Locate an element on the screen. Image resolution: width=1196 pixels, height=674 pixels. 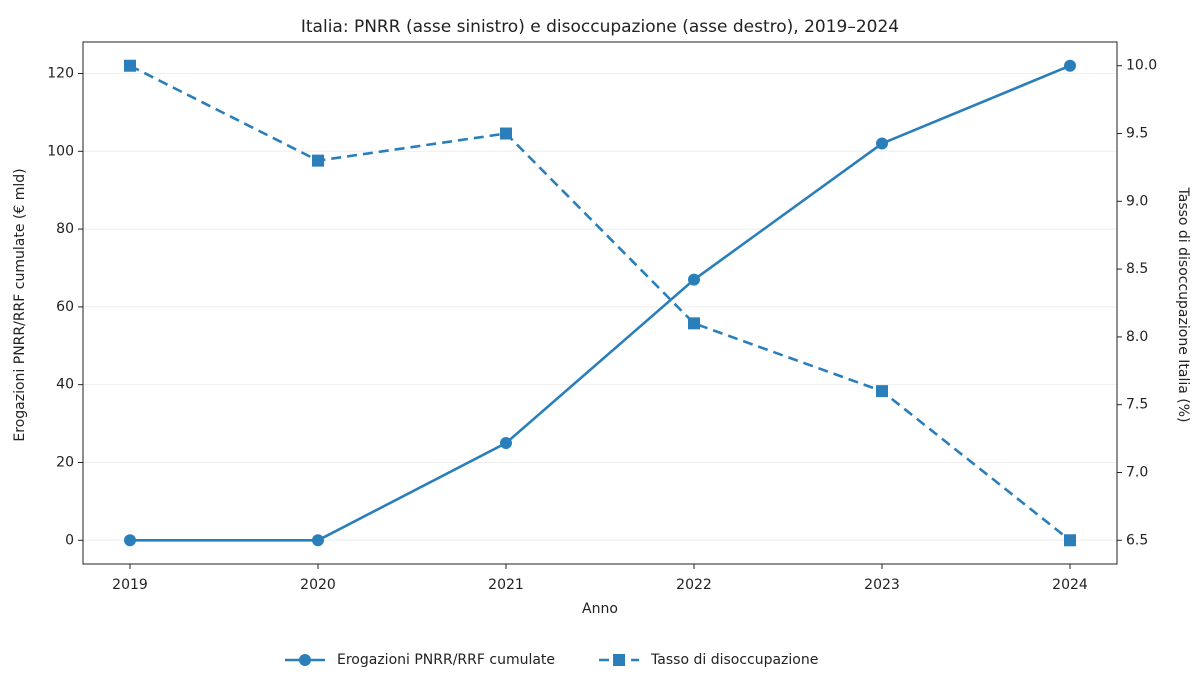
y2-tick-label: 8.0 is located at coordinates (1137, 337).